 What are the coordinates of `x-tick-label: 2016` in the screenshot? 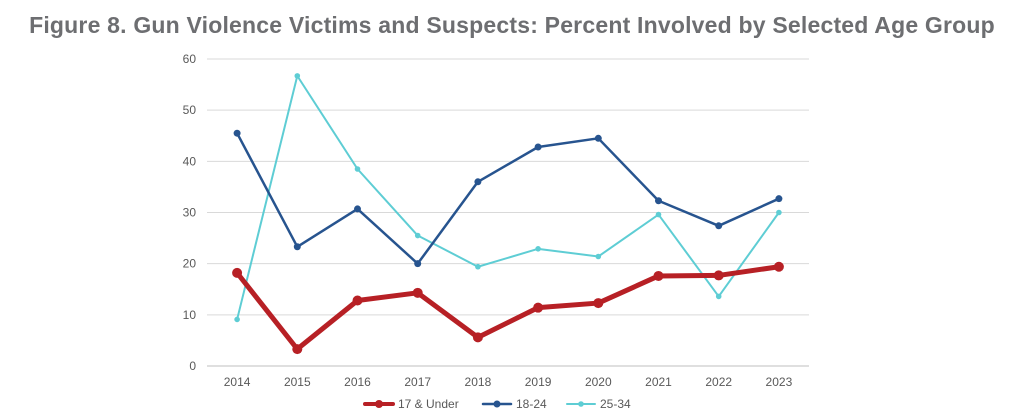 It's located at (357, 382).